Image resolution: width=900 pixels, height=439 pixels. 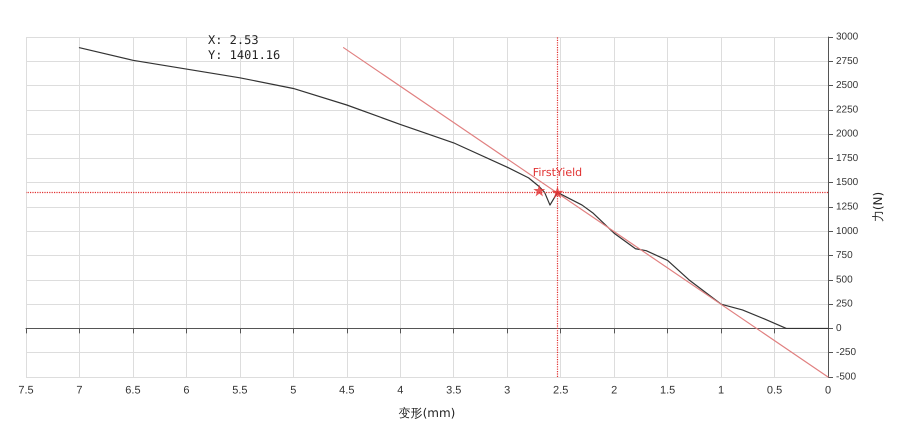 What do you see at coordinates (847, 207) in the screenshot?
I see `y-tick-label: 1250` at bounding box center [847, 207].